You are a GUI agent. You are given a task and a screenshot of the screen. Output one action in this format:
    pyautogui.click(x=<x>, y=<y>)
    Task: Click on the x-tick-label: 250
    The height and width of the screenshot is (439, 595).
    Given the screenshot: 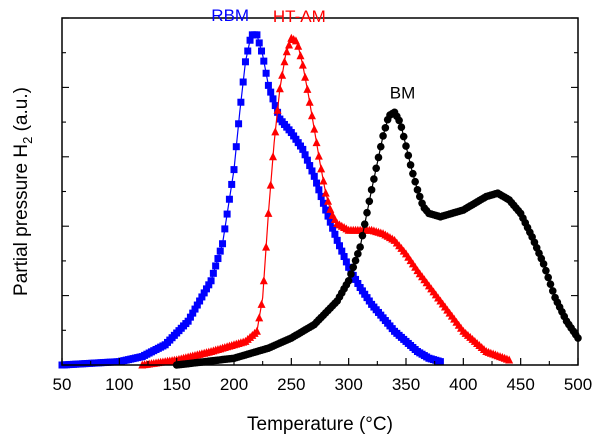 What is the action you would take?
    pyautogui.click(x=291, y=384)
    